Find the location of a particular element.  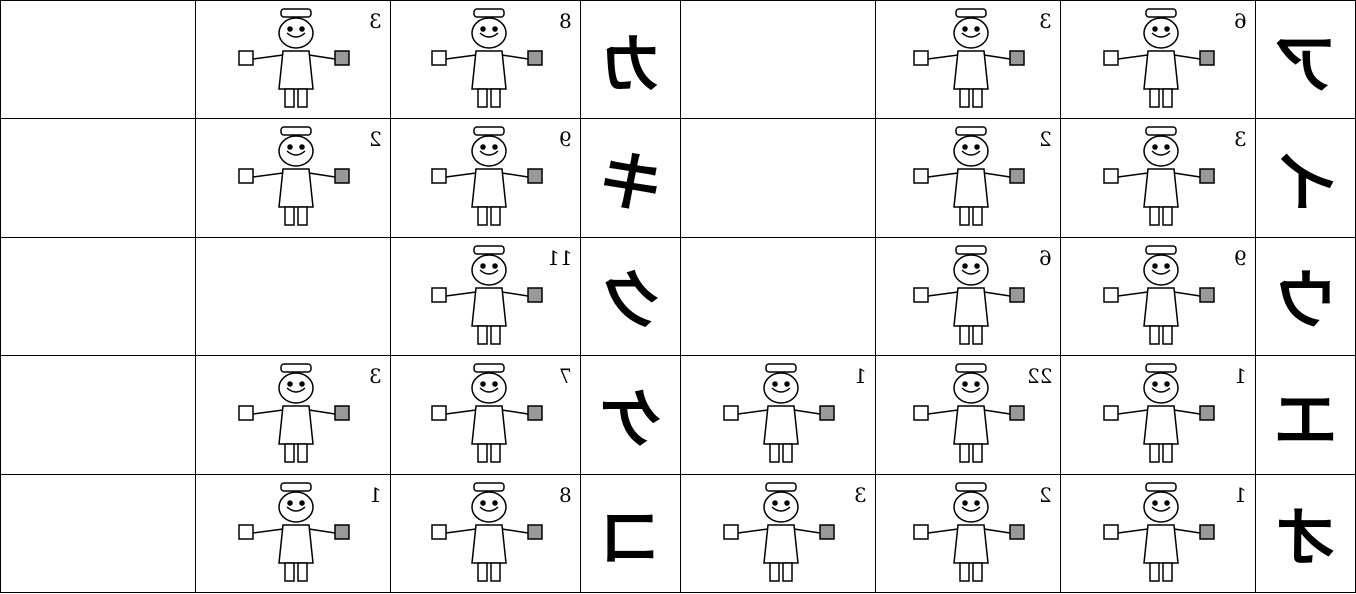

kana-cell: ク is located at coordinates (630, 296).